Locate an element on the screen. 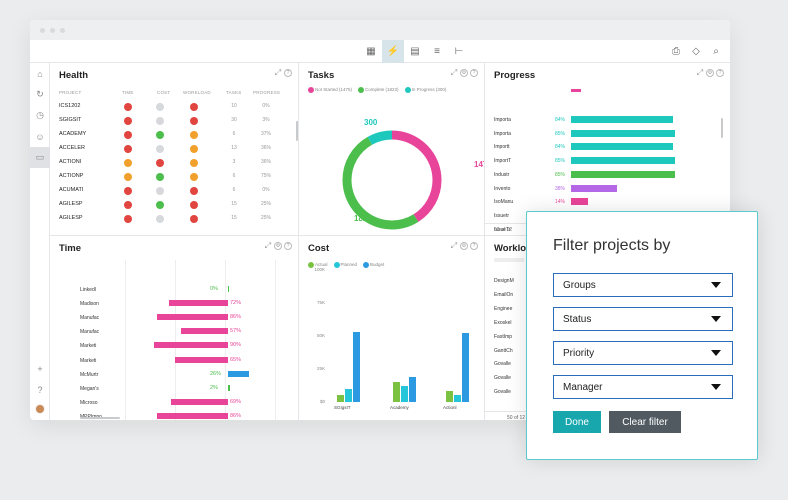 This screenshot has height=500, width=788. donut-slice is located at coordinates (392, 180).